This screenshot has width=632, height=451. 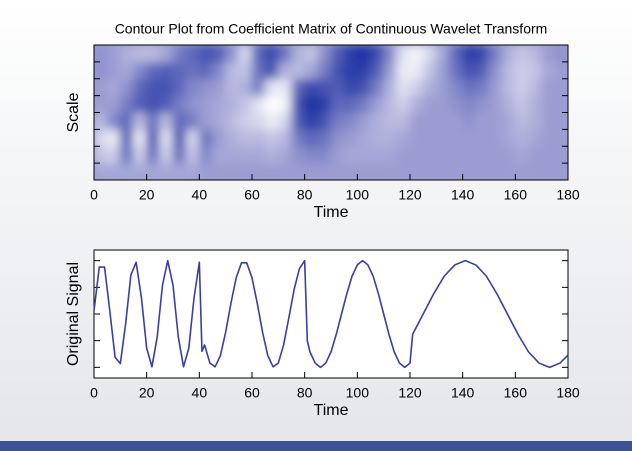 I want to click on y-axis-label: Original Signal, so click(x=73, y=314).